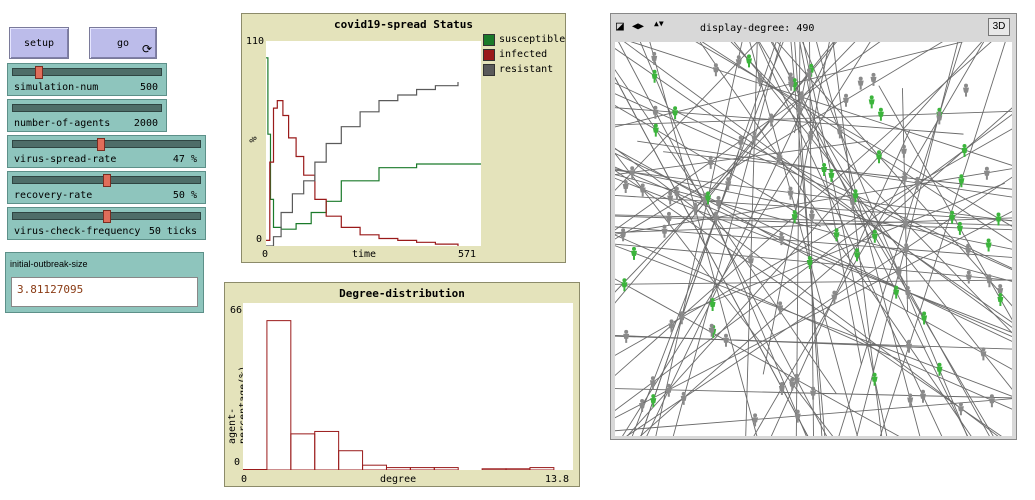  Describe the element at coordinates (999, 27) in the screenshot. I see `3d-view-button: 3D` at that location.